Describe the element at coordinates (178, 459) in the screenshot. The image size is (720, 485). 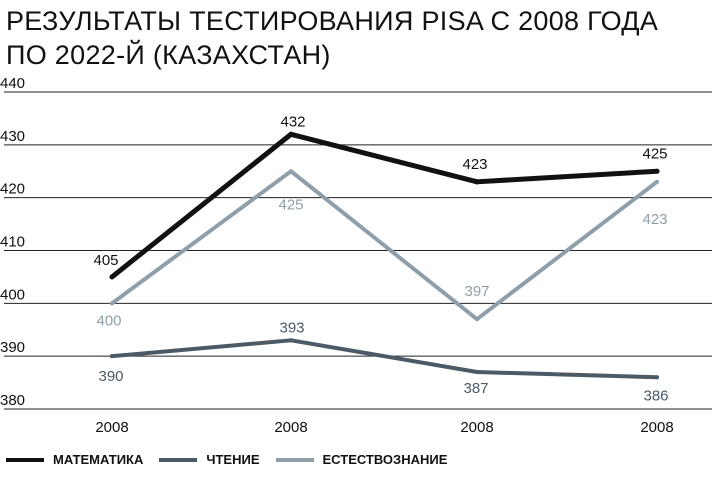
I see `legend-swatch-reading` at that location.